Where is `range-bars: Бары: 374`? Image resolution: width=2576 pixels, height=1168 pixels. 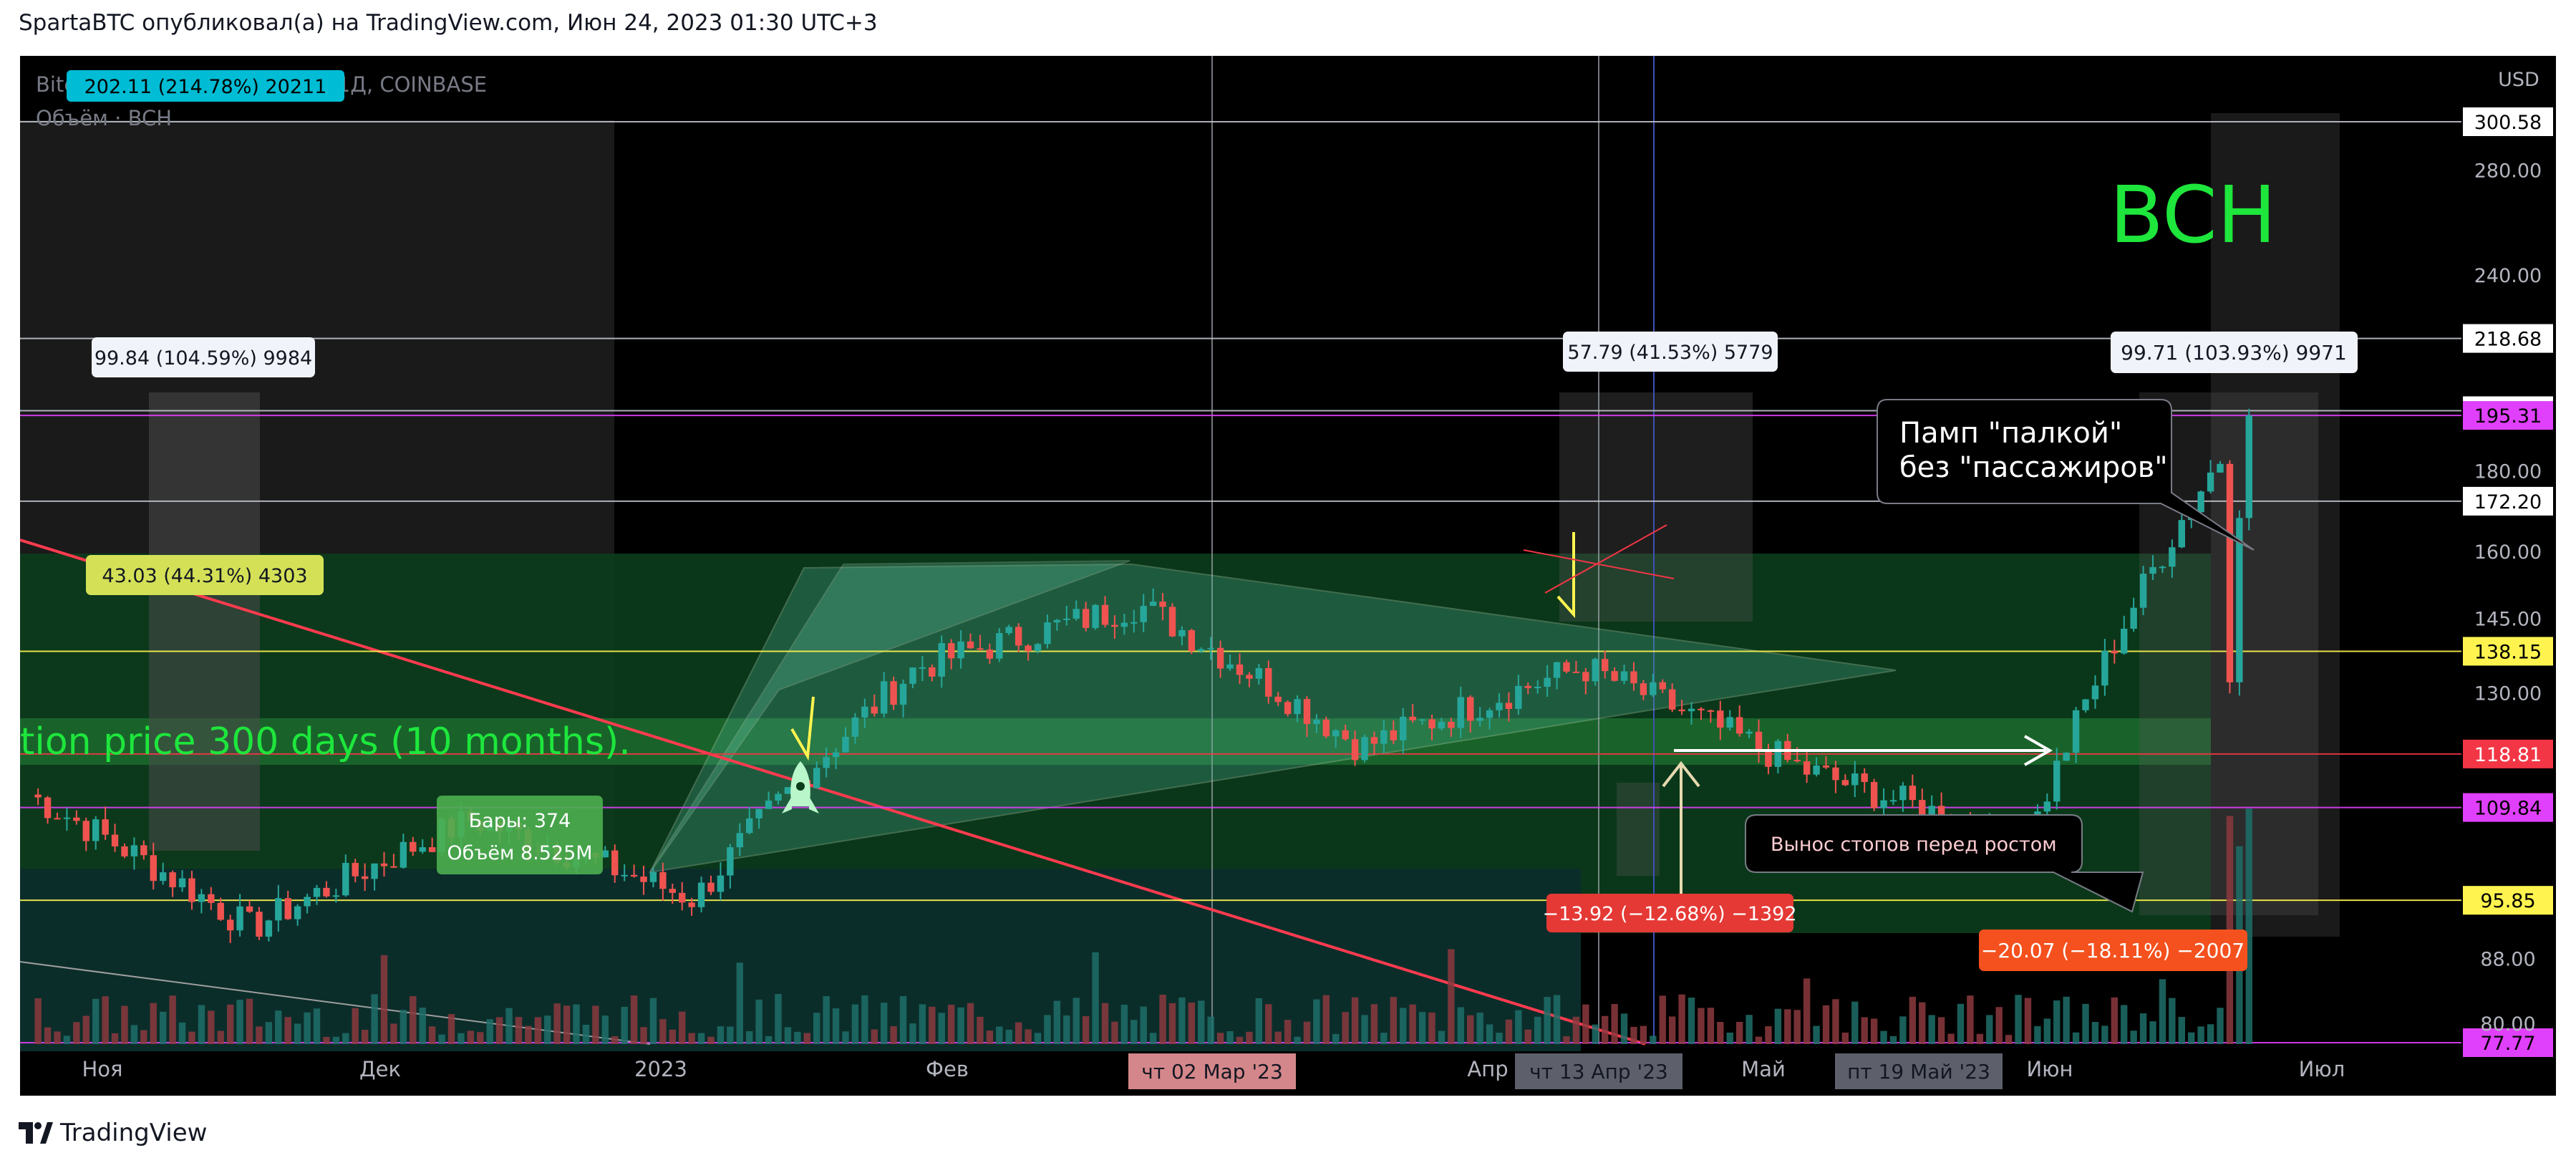 range-bars: Бары: 374 is located at coordinates (520, 821).